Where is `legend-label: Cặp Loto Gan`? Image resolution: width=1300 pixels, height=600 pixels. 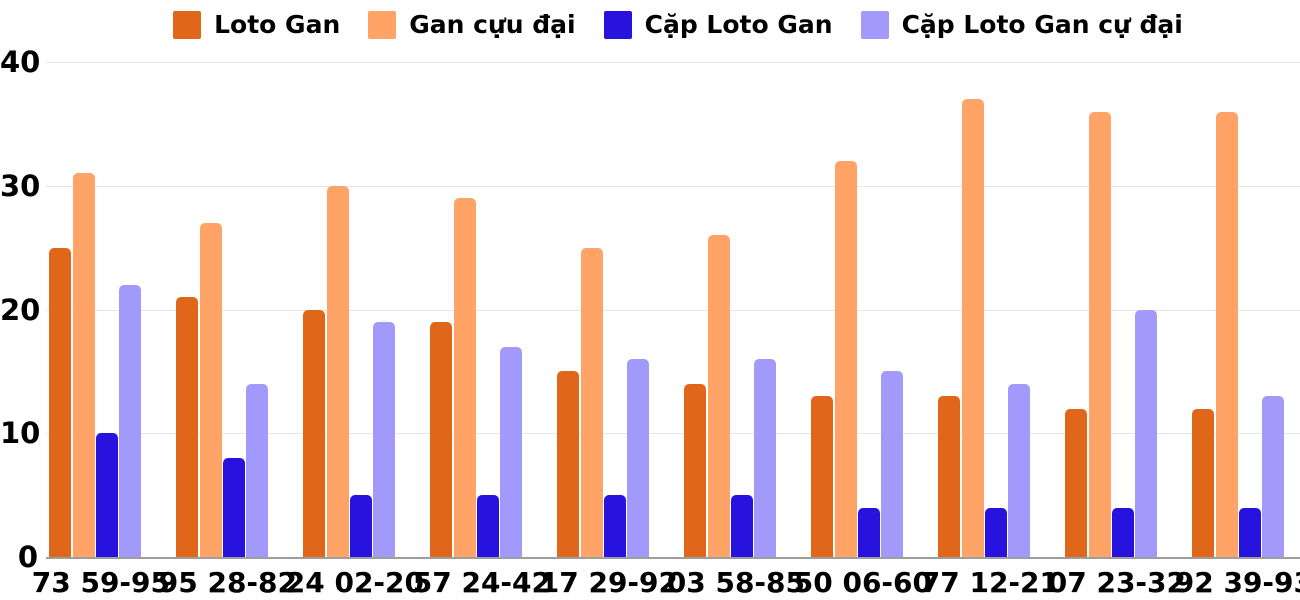
legend-label: Cặp Loto Gan is located at coordinates (738, 24).